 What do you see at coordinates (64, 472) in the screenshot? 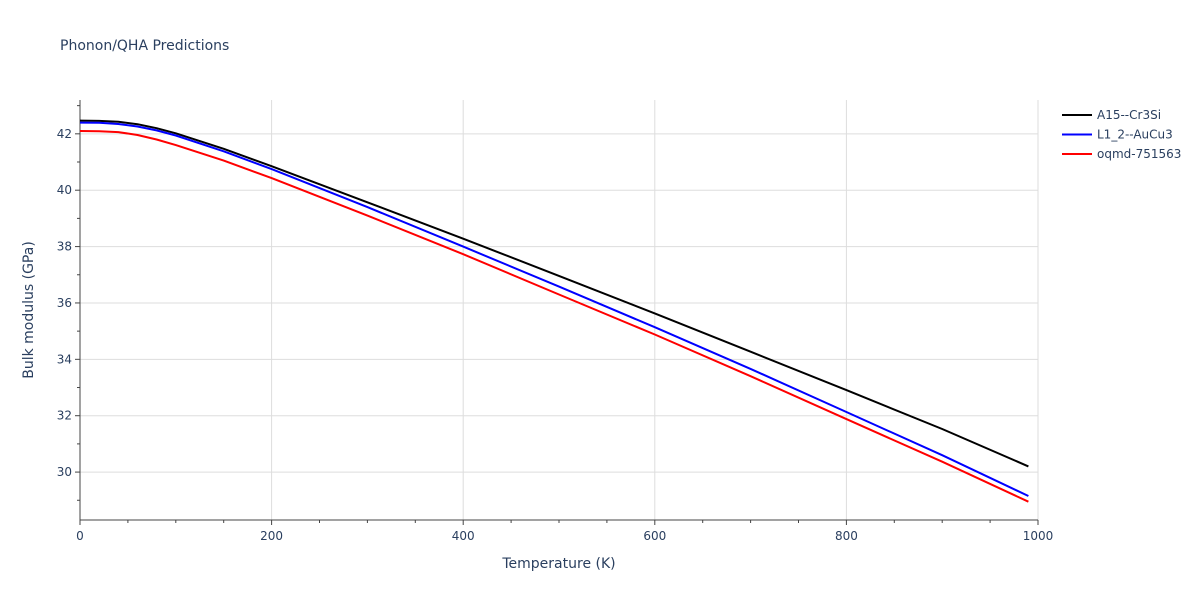
I see `y-tick-label: 30` at bounding box center [64, 472].